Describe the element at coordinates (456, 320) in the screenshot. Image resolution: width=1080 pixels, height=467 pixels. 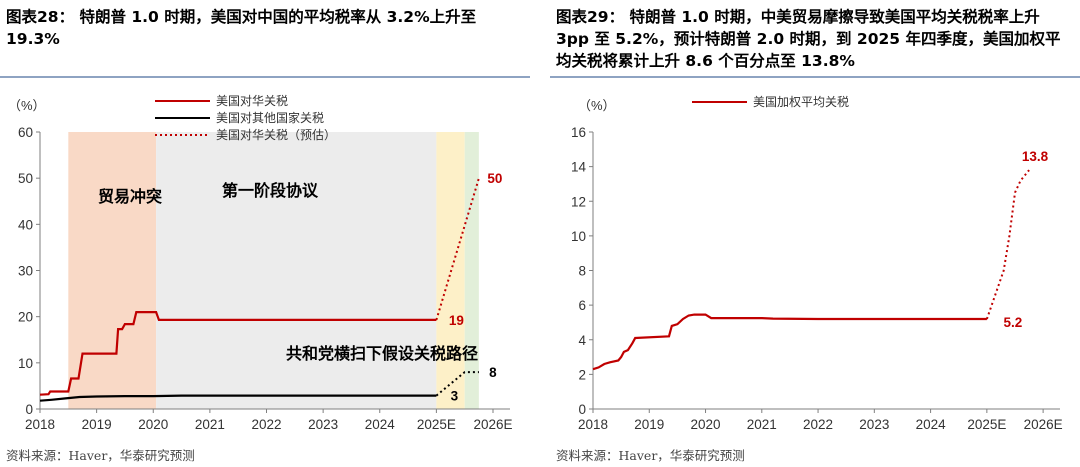
I see `end-label-china: 19` at that location.